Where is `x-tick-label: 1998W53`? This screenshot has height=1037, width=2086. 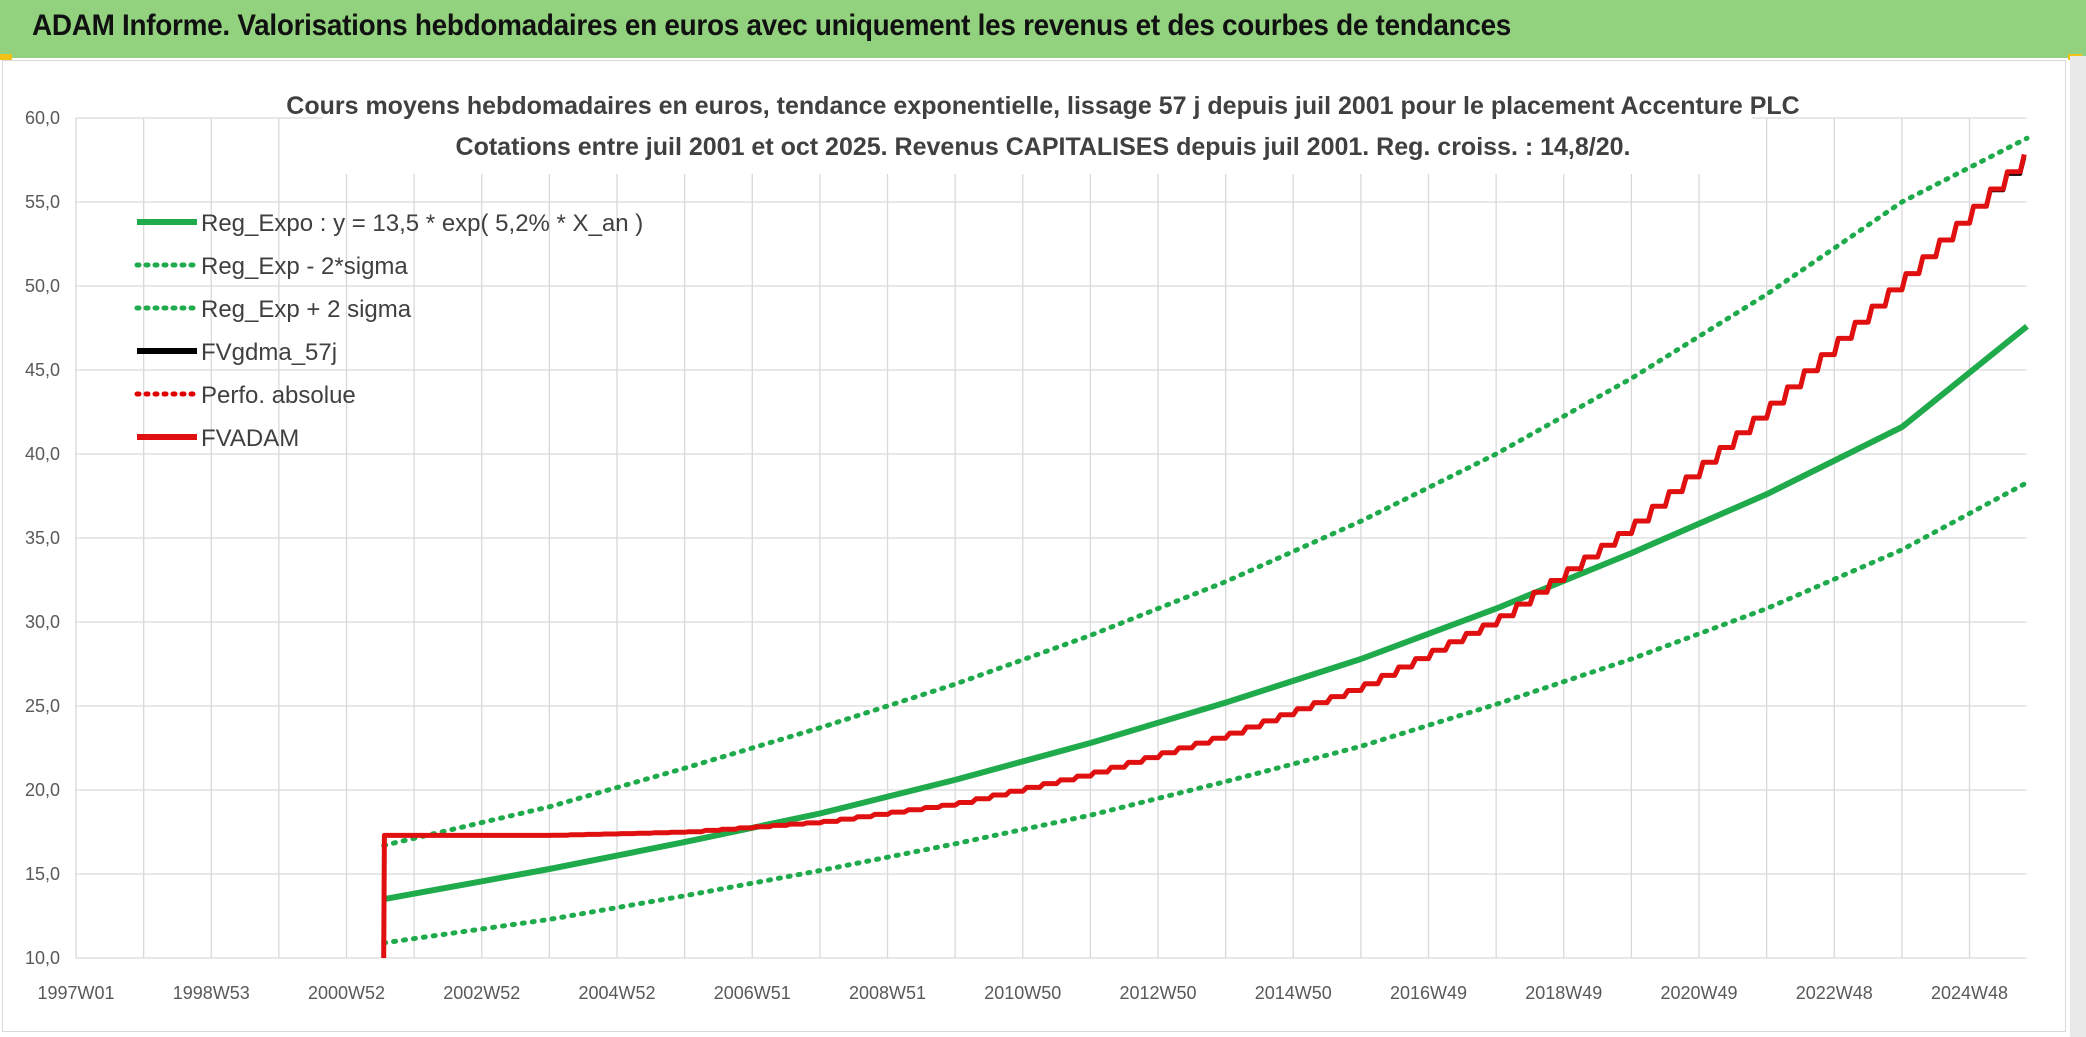
x-tick-label: 1998W53 is located at coordinates (211, 993).